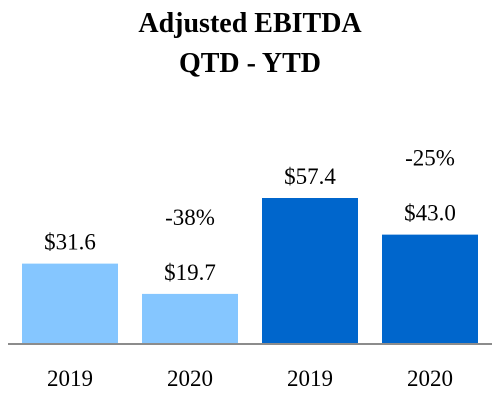  What do you see at coordinates (190, 217) in the screenshot?
I see `change-label-0: -38%` at bounding box center [190, 217].